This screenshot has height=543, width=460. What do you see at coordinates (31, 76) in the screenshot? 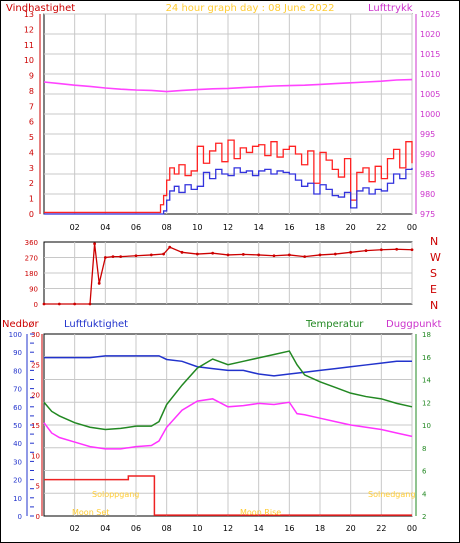
I see `wind-speed-tick: 9` at bounding box center [31, 76].